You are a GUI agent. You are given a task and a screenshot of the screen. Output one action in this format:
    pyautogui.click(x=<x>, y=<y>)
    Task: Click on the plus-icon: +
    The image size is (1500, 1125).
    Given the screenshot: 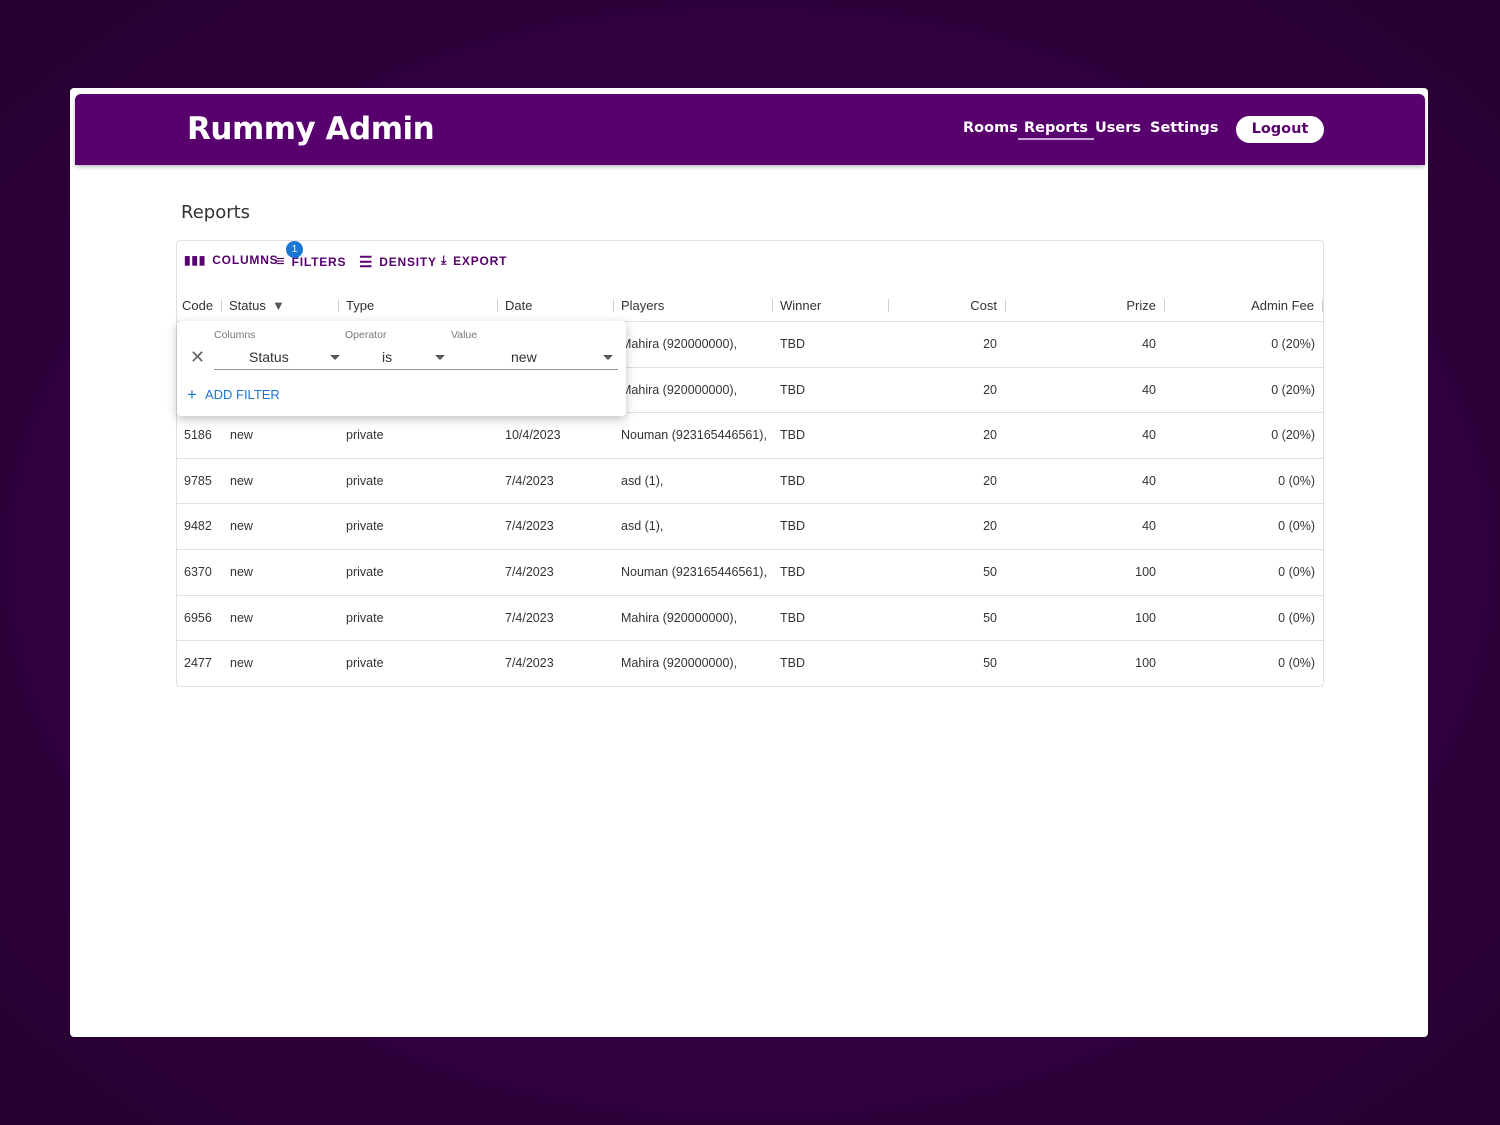 What is the action you would take?
    pyautogui.click(x=192, y=394)
    